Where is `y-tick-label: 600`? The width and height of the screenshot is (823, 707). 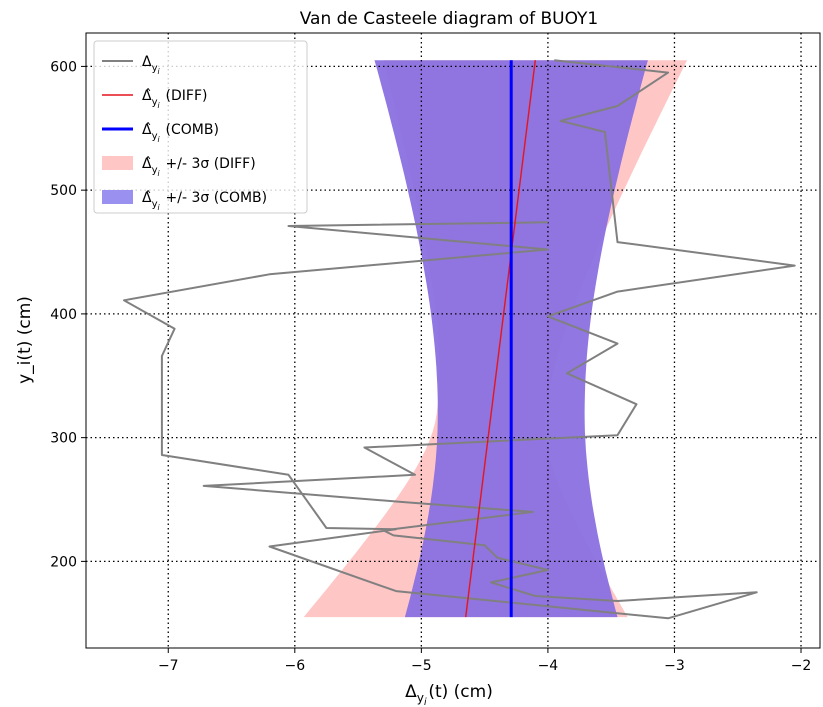 y-tick-label: 600 is located at coordinates (63, 67).